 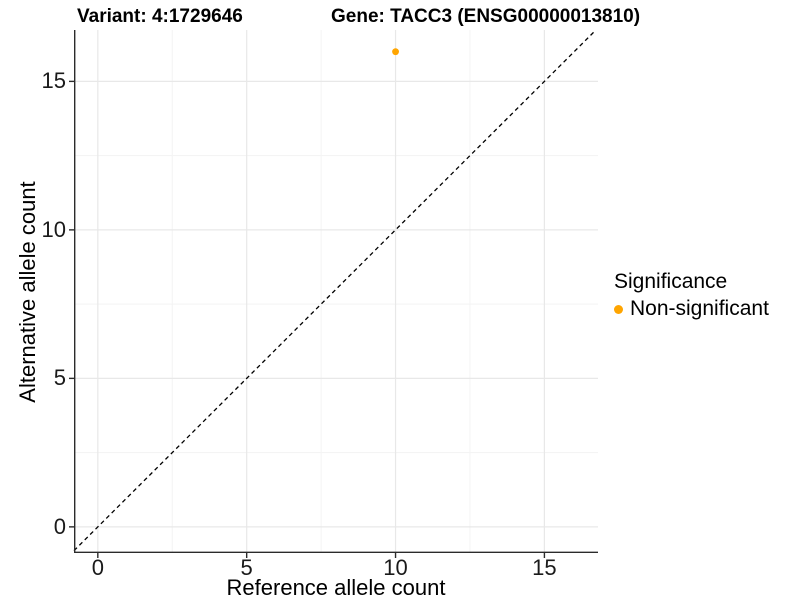 I want to click on legend-item-label: Non-significant, so click(x=699, y=308).